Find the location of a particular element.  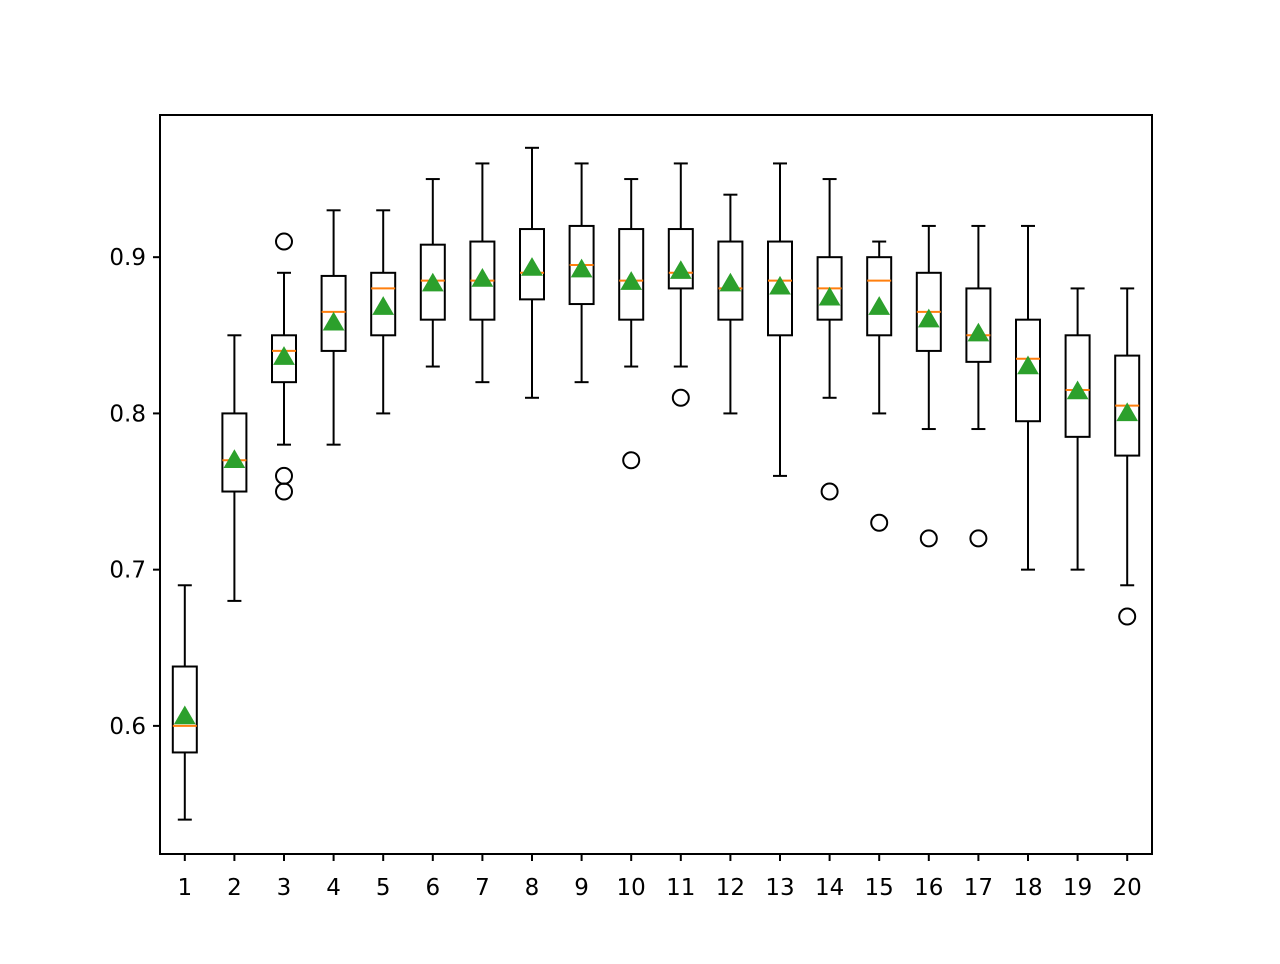

x-tick-label: 15 is located at coordinates (879, 888).